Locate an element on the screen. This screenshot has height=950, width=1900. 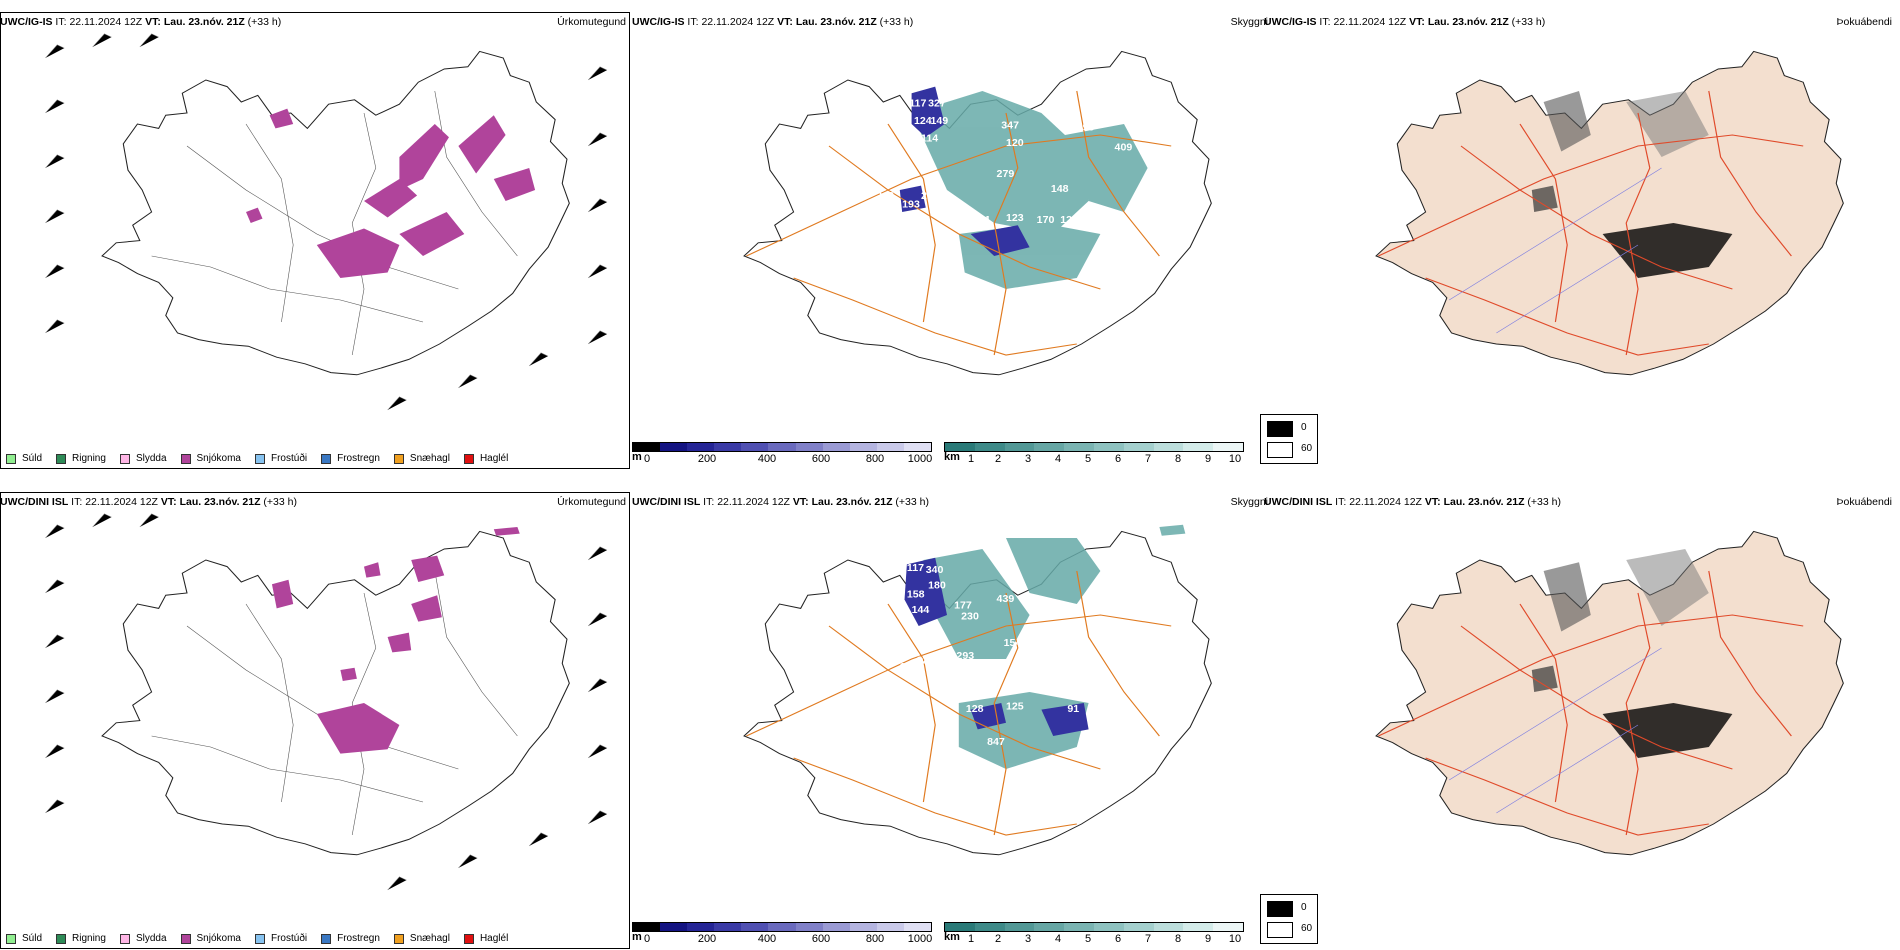
height-label: 193 is located at coordinates (911, 205).